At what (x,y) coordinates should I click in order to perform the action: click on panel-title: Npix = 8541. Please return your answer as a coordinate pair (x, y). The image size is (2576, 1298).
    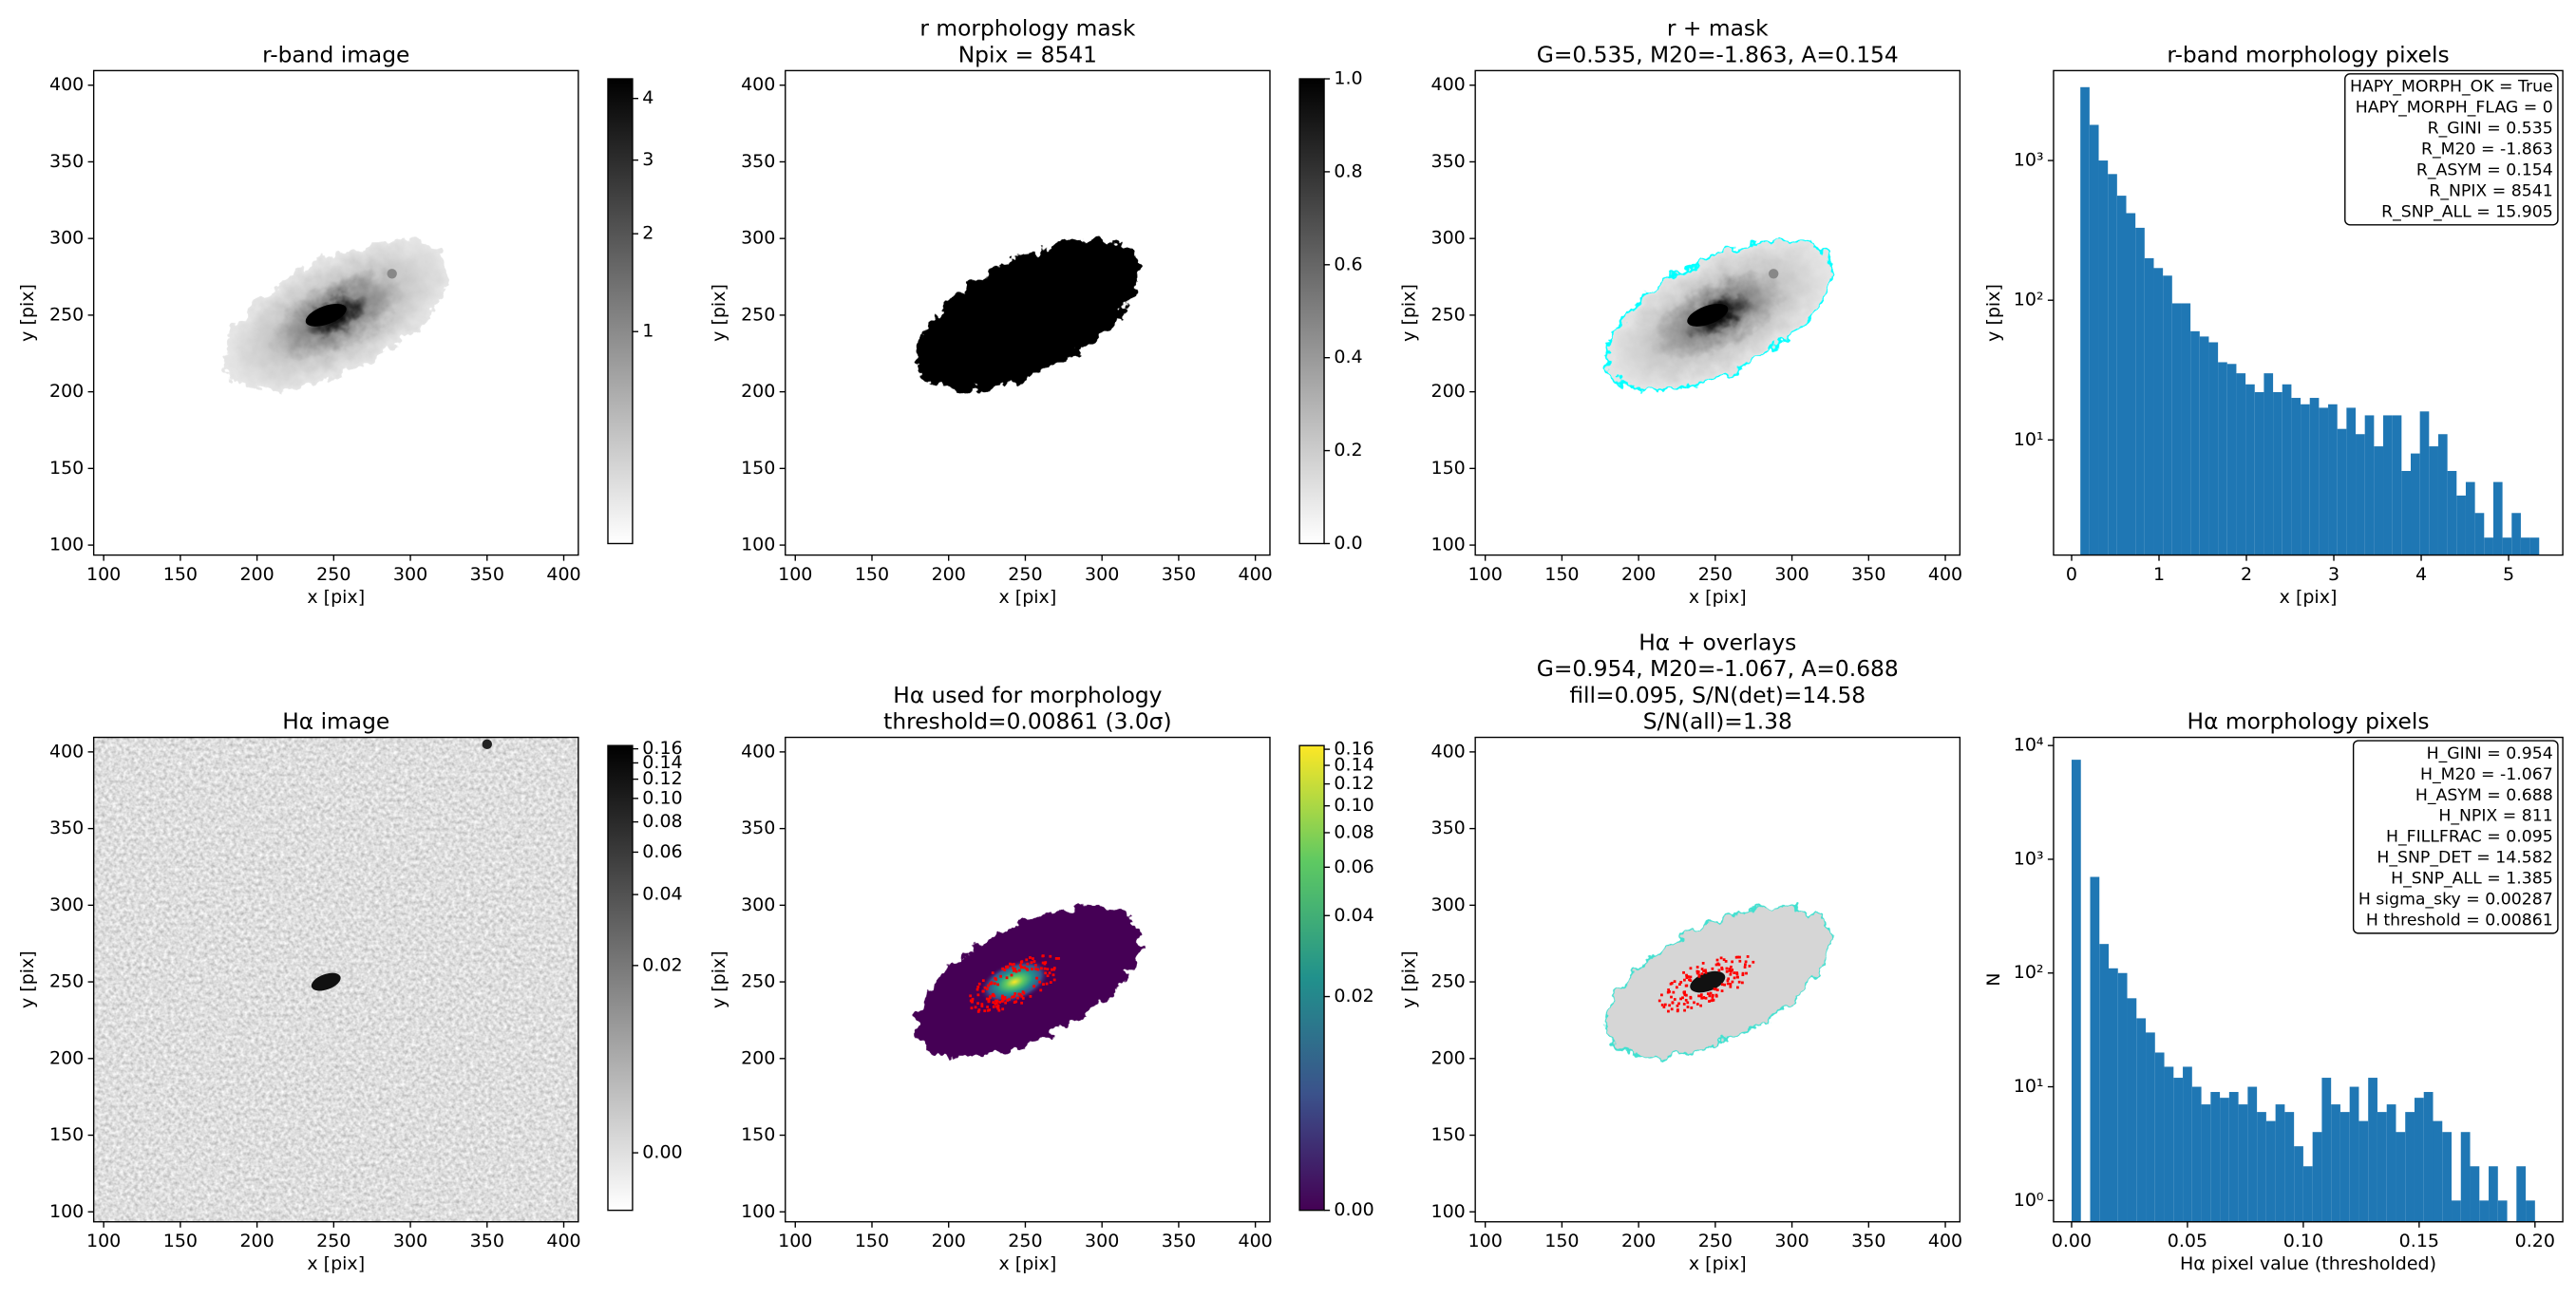
    Looking at the image, I should click on (1027, 54).